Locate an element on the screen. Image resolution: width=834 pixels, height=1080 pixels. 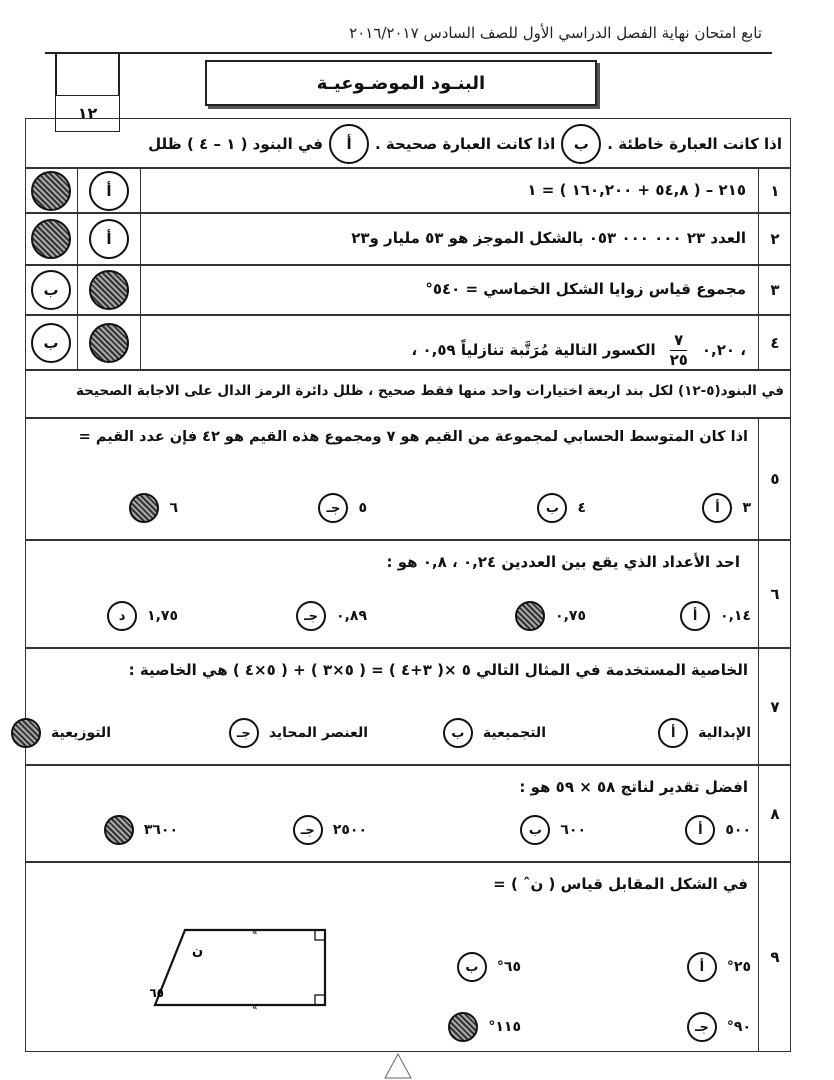
statement-text: ٢١٥ – ( ٥٤,٨ + ١٦٠,٢٠٠ ) = ١ is located at coordinates (636, 190).